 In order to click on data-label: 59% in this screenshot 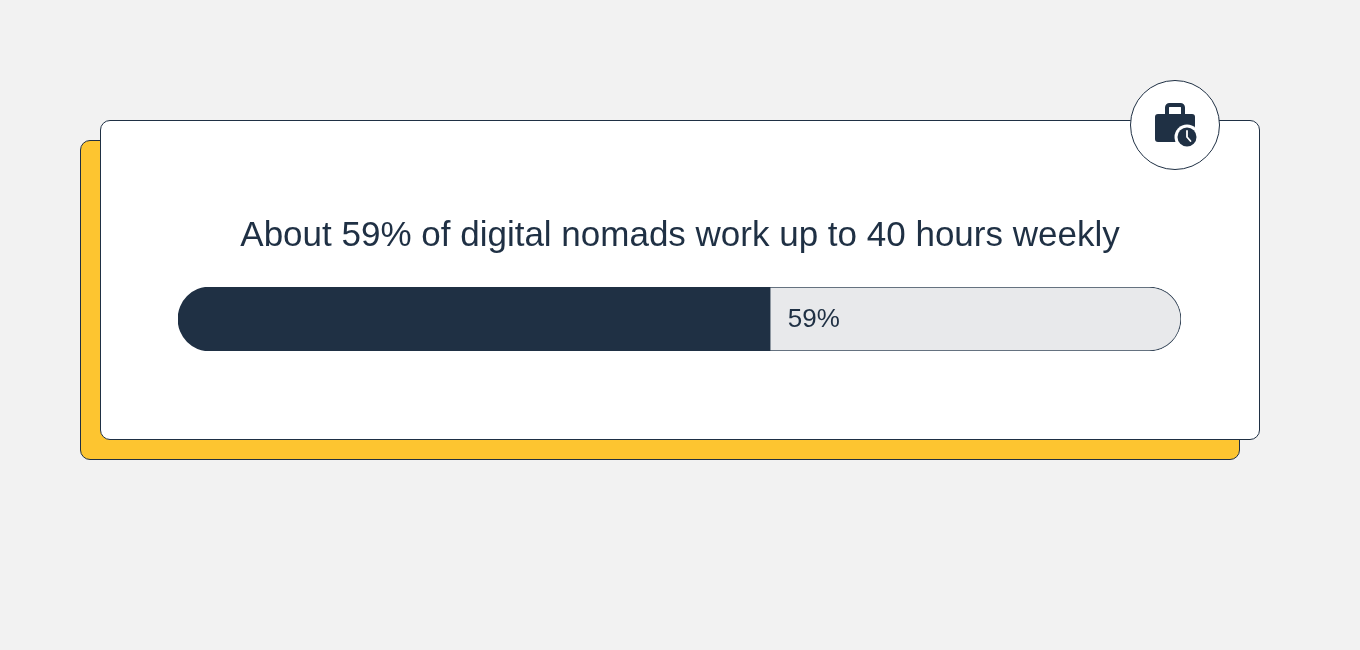, I will do `click(813, 318)`.